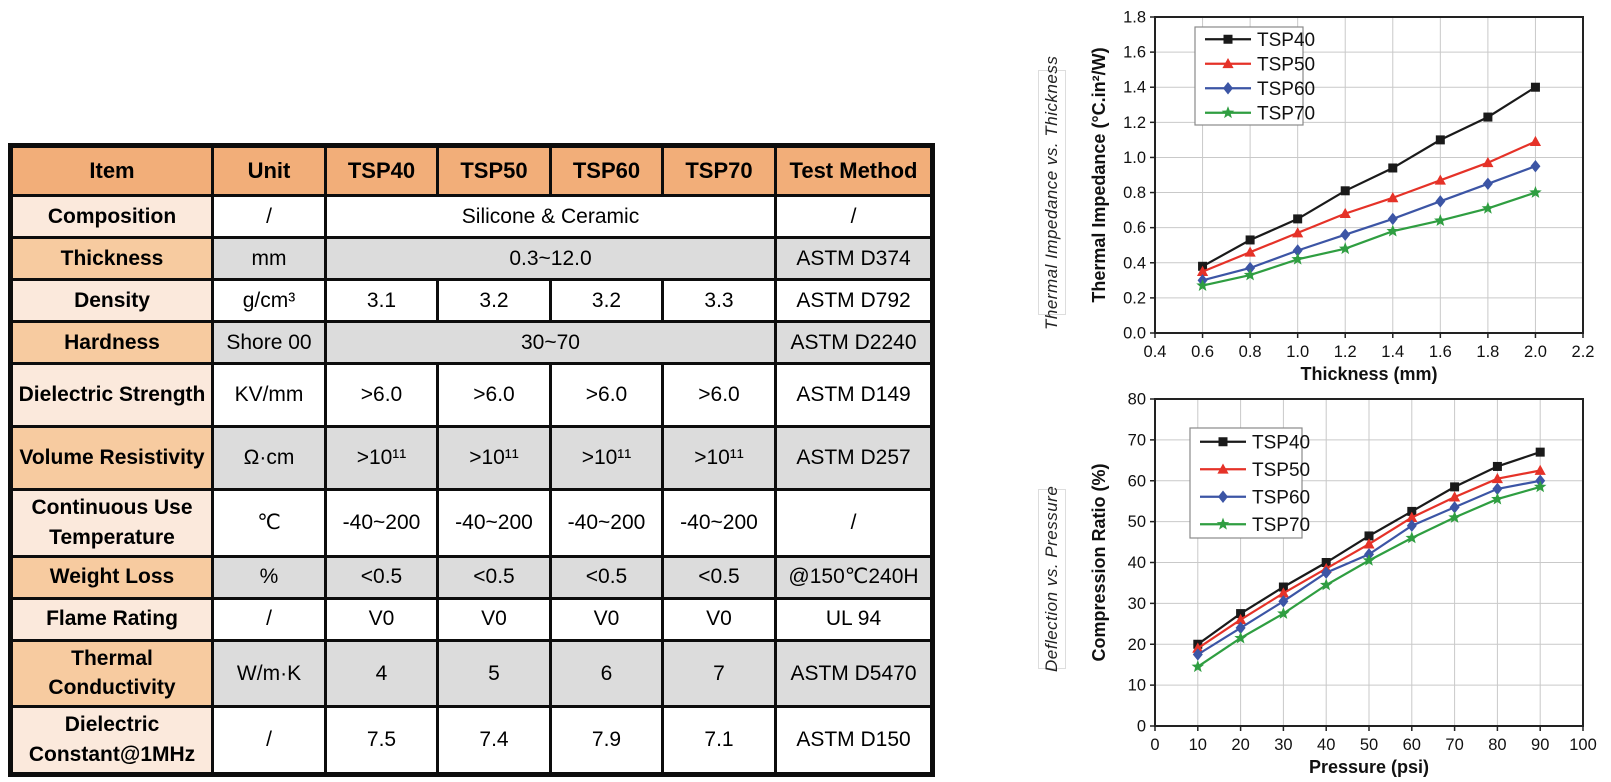 This screenshot has height=782, width=1611. Describe the element at coordinates (550, 342) in the screenshot. I see `table-cell: 30~70` at that location.